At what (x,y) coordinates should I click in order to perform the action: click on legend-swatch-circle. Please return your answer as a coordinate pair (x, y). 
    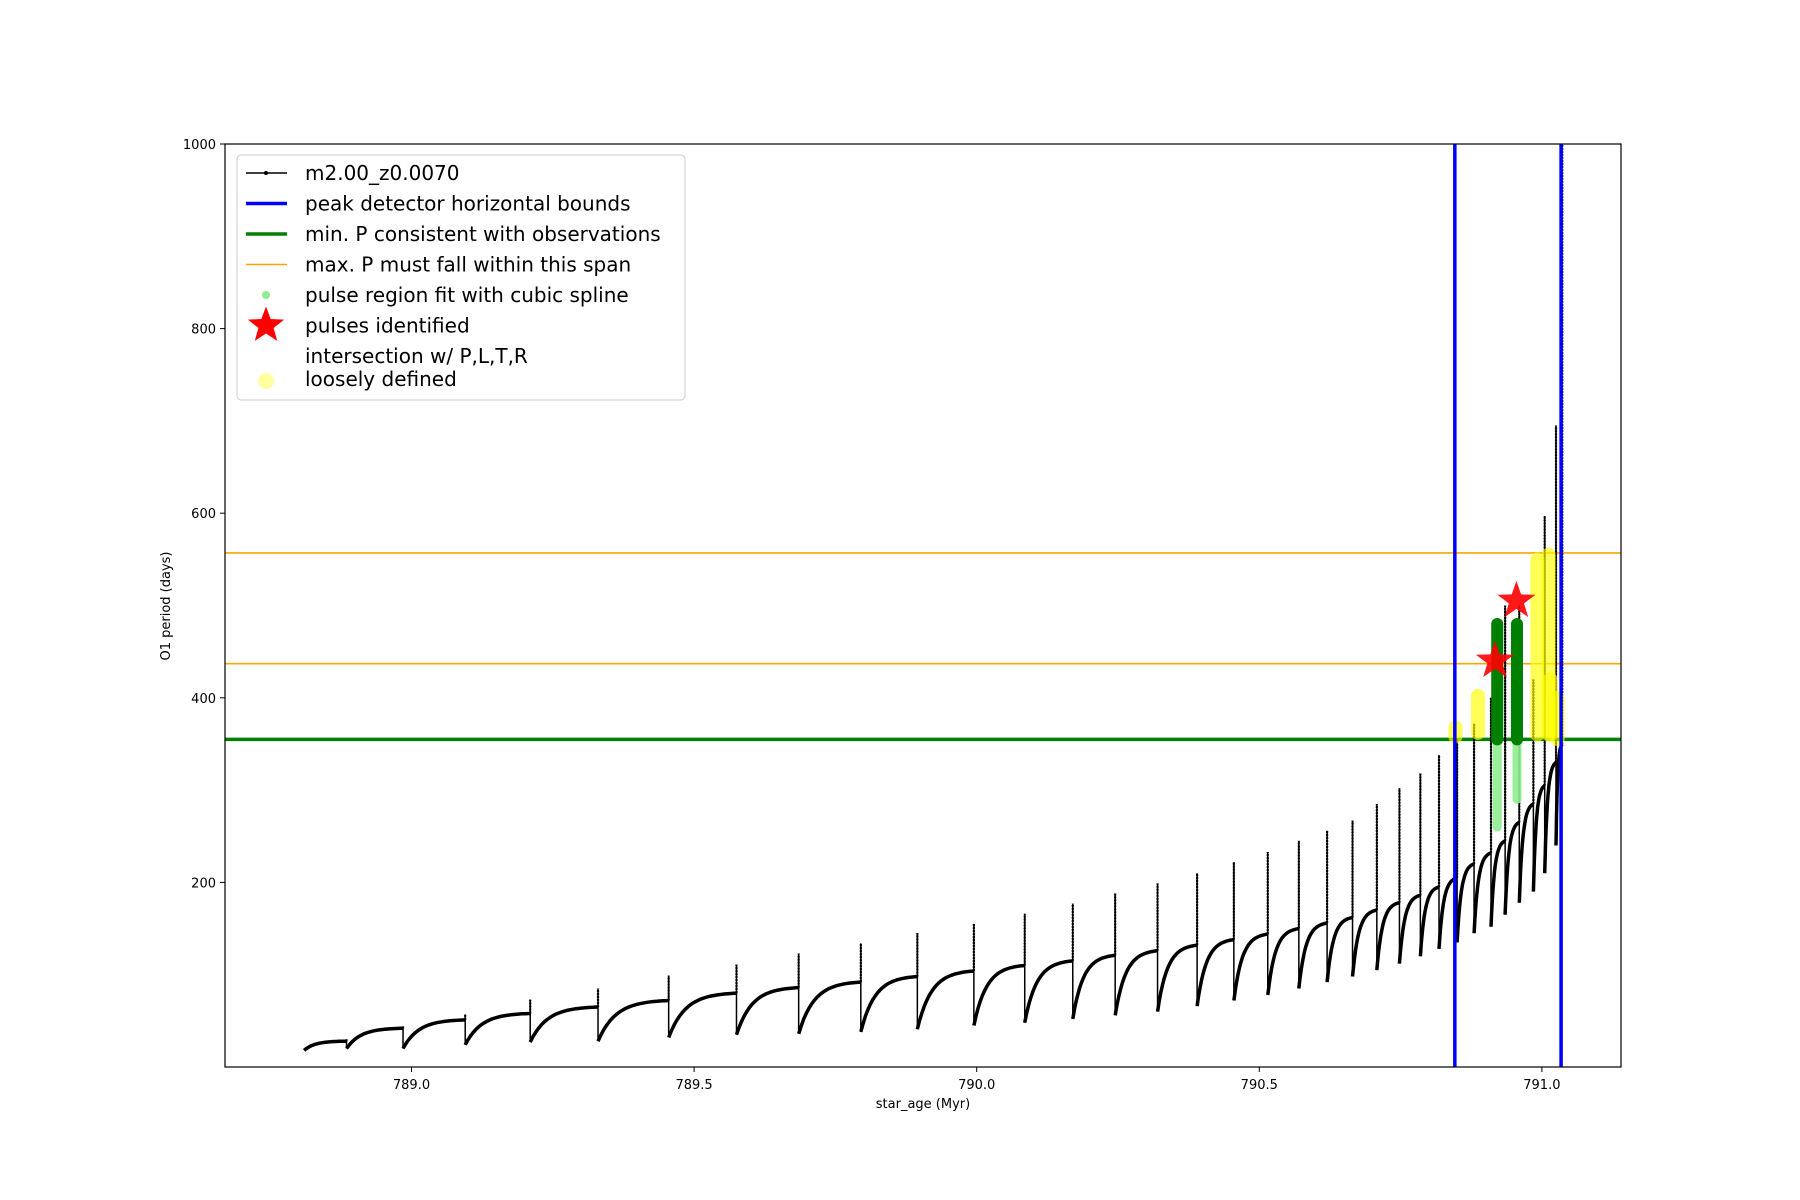
    Looking at the image, I should click on (266, 381).